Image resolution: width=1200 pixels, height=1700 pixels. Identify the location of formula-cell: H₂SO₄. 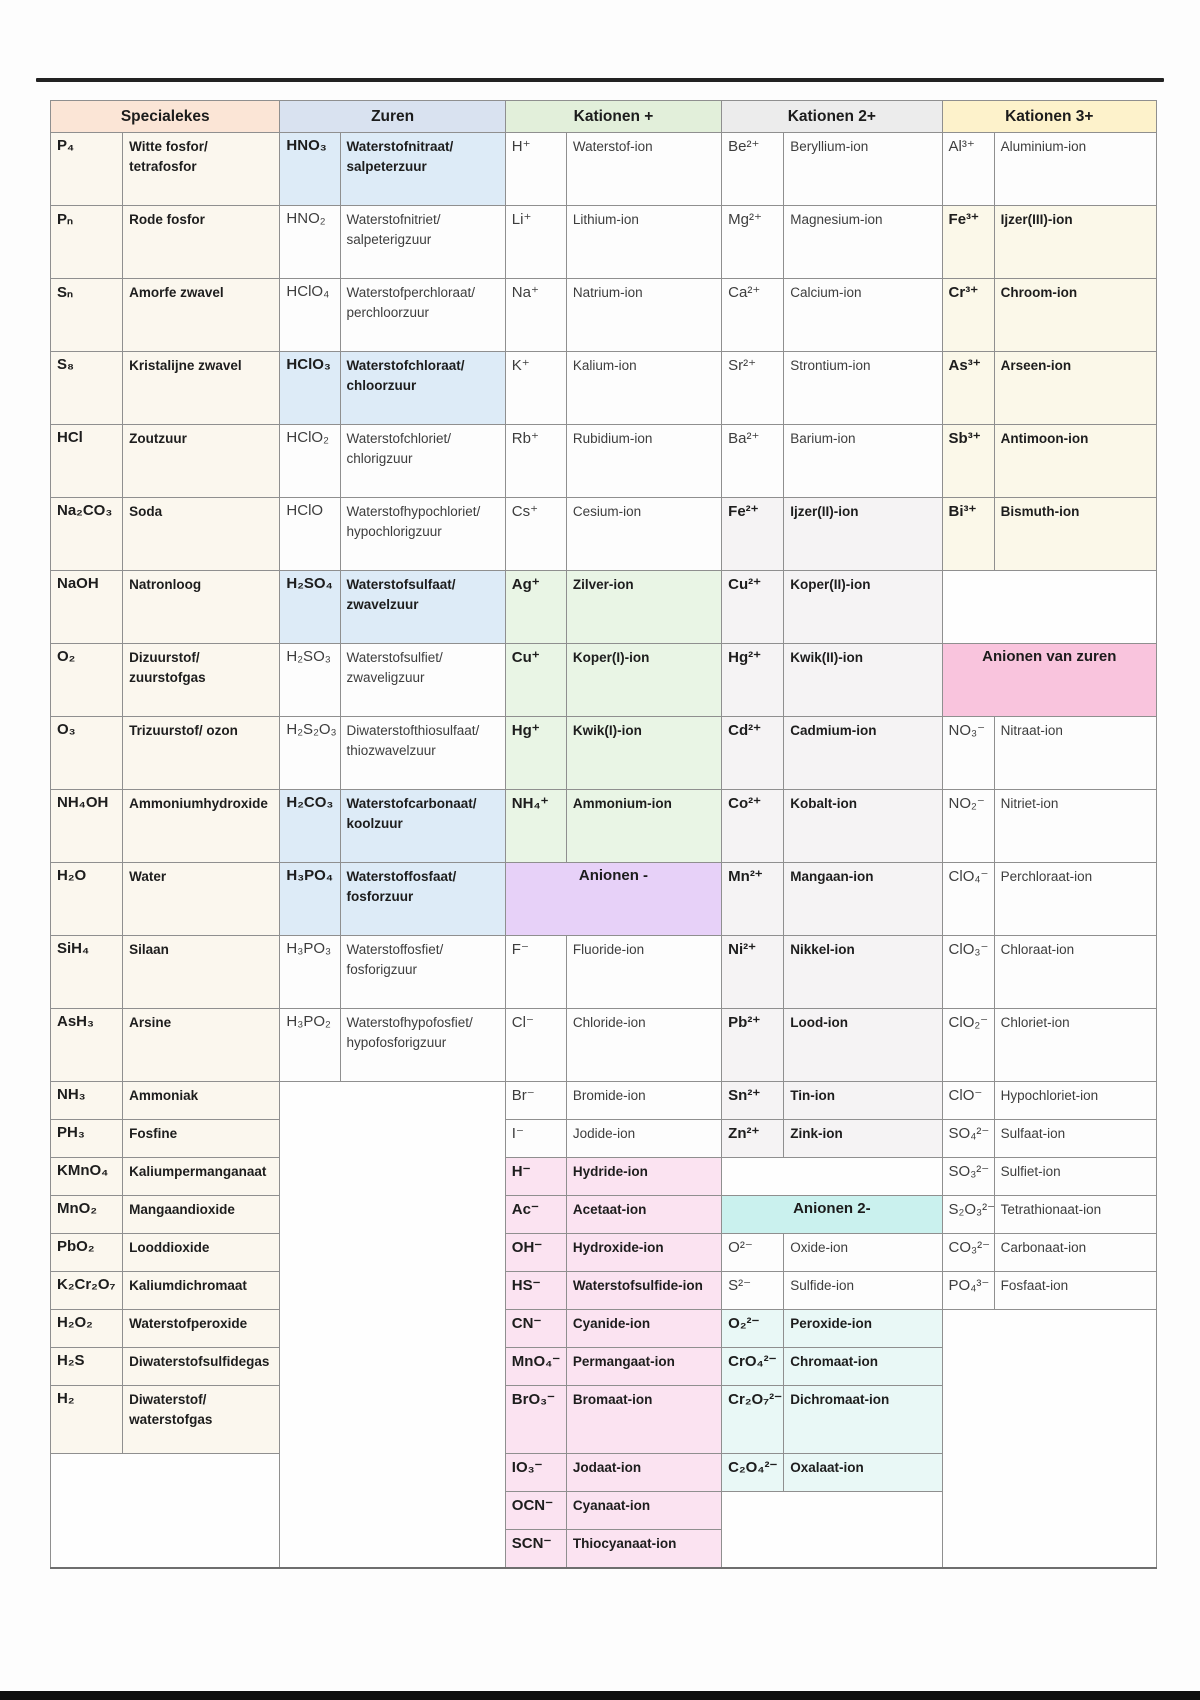
(310, 607).